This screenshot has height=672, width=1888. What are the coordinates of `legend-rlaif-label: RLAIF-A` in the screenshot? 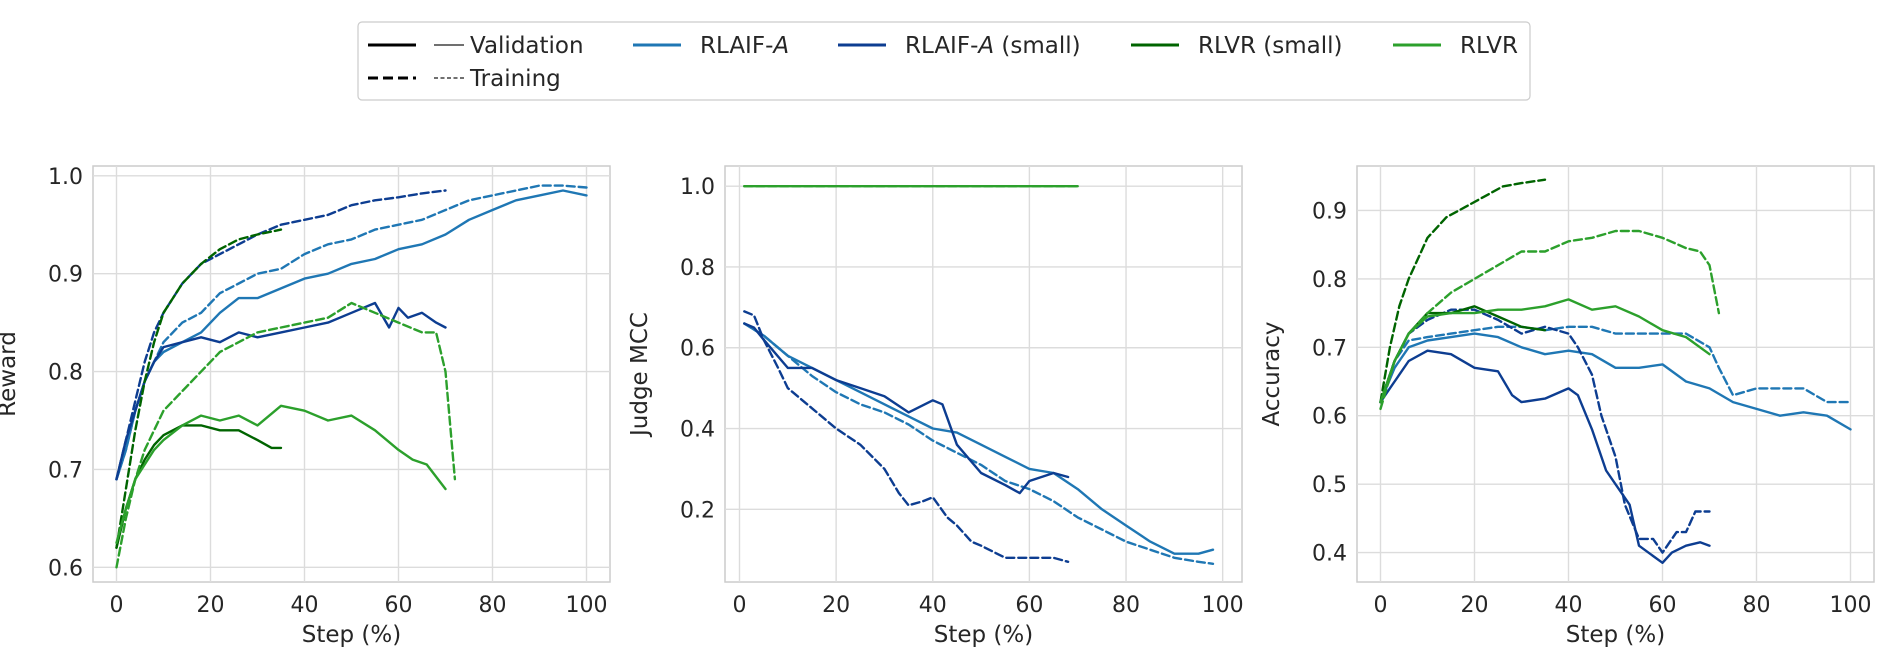 It's located at (744, 46).